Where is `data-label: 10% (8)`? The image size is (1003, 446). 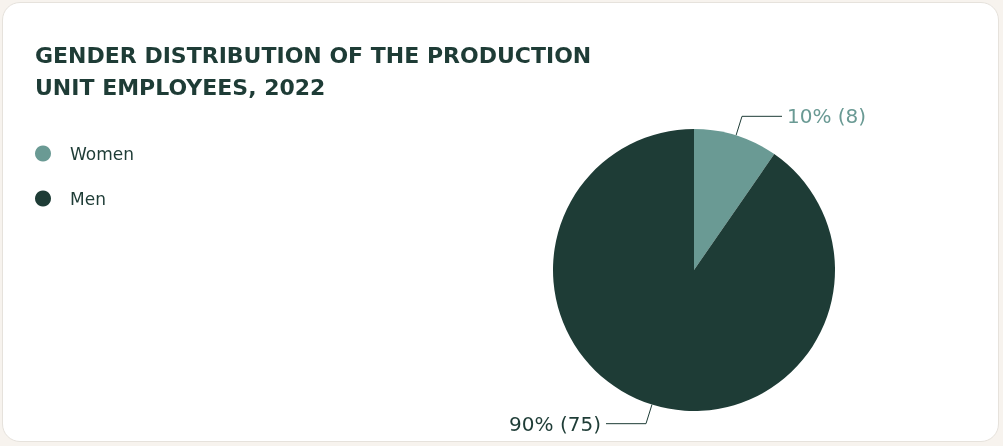
data-label: 10% (8) is located at coordinates (827, 116).